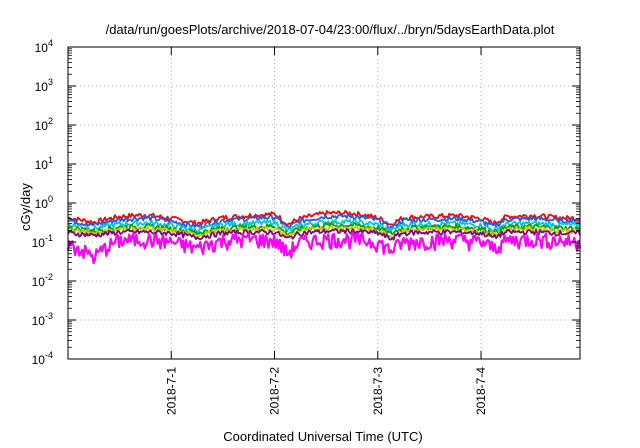  What do you see at coordinates (44, 202) in the screenshot?
I see `y-tick-label: 10⁰` at bounding box center [44, 202].